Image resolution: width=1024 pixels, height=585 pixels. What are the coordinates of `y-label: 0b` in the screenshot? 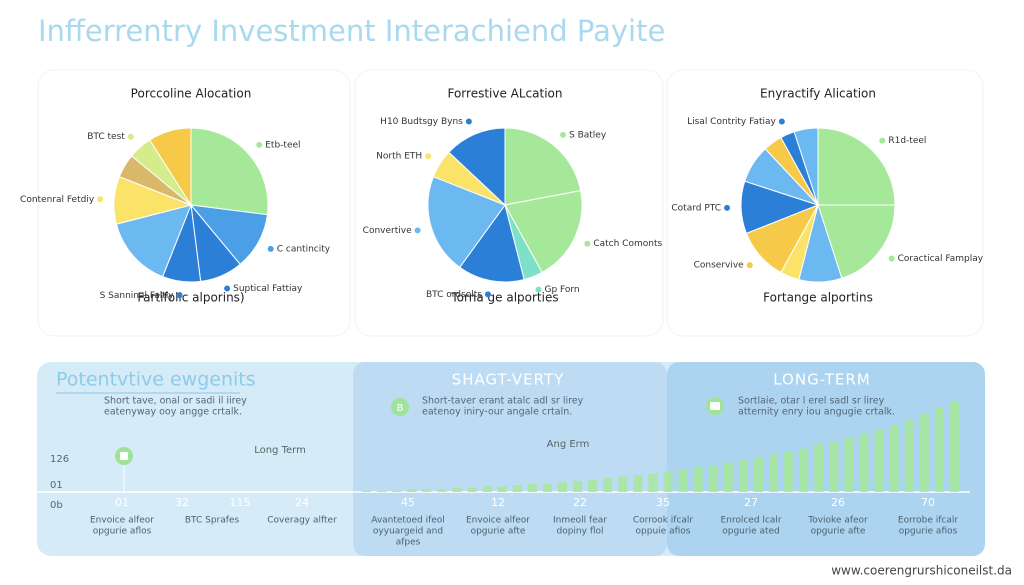 It's located at (56, 505).